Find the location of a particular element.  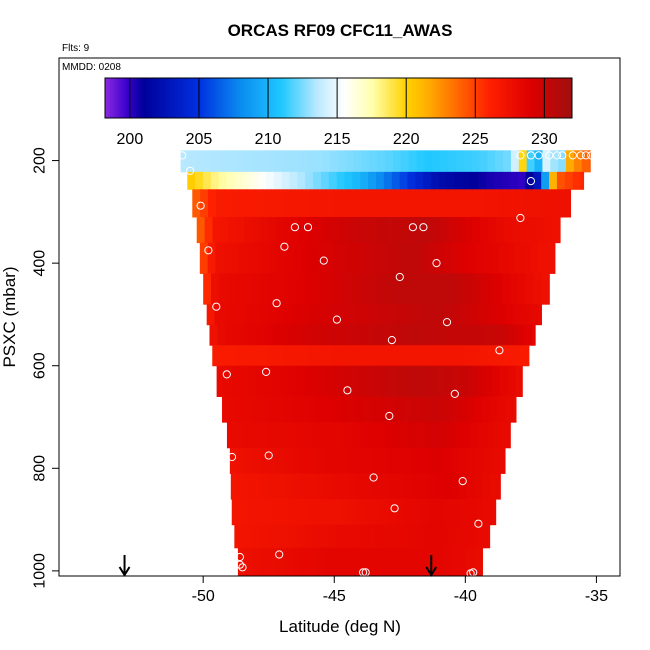

x-tick-label: -50 is located at coordinates (203, 596).